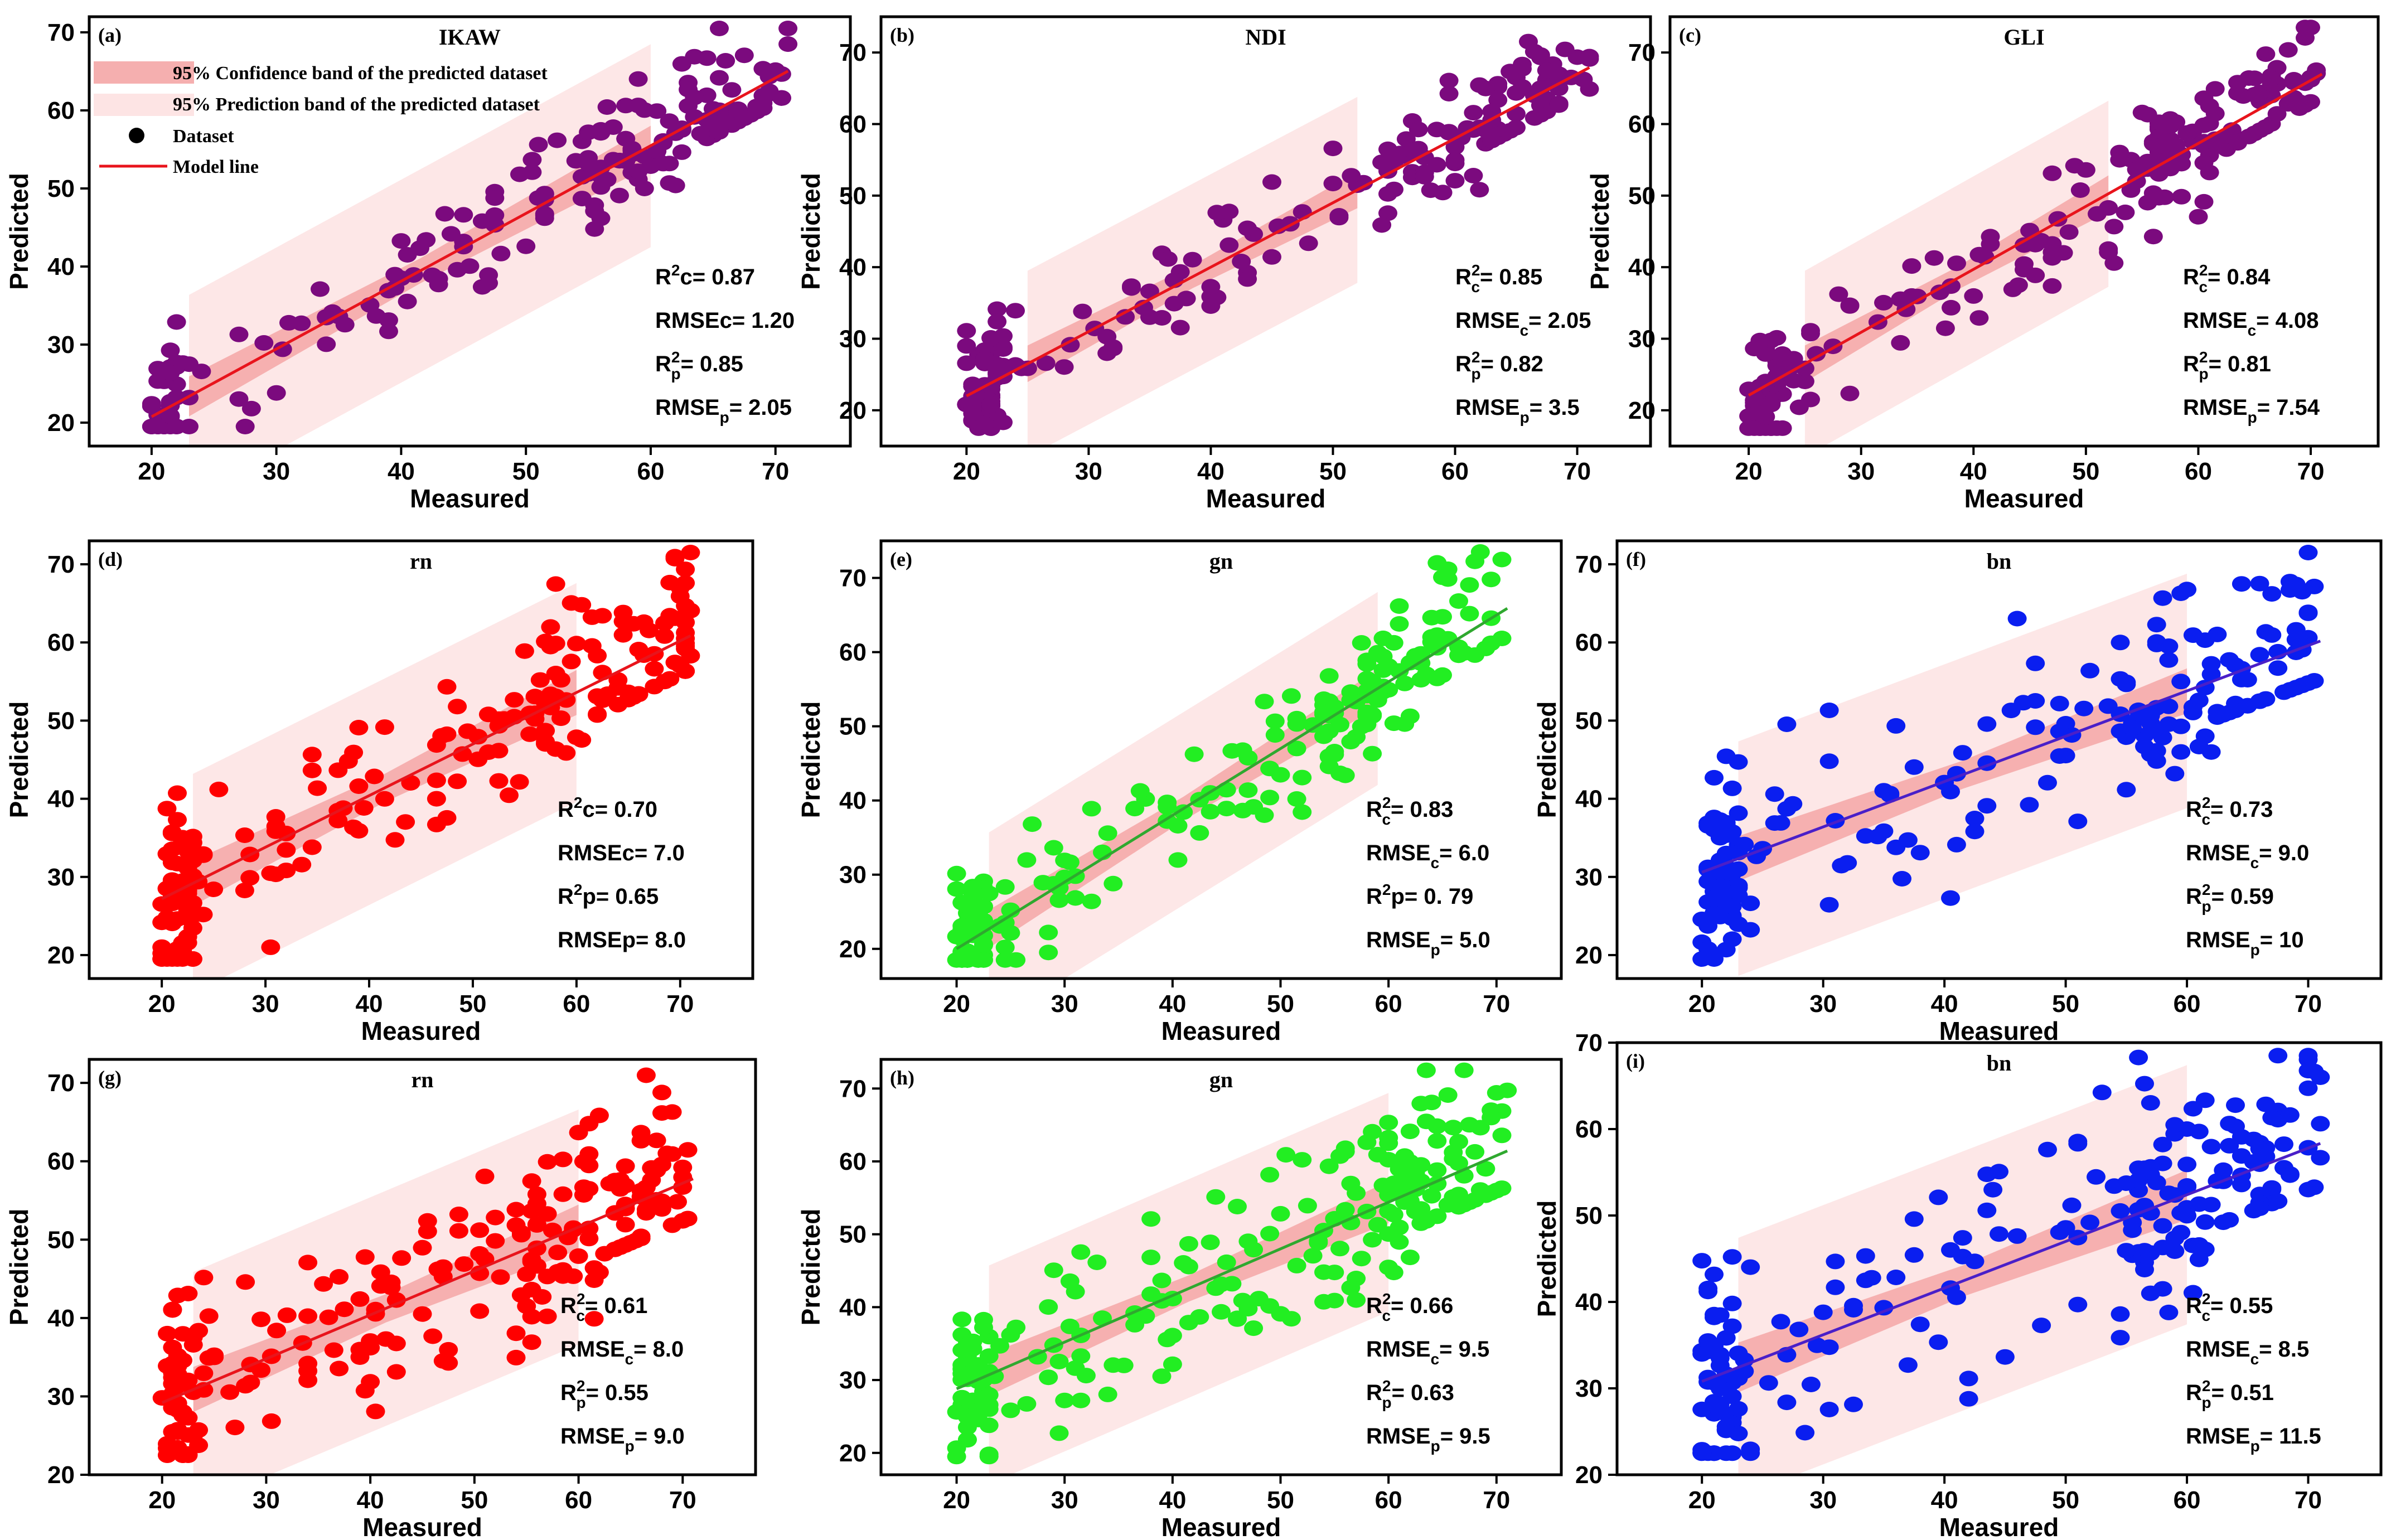 Image resolution: width=2391 pixels, height=1540 pixels. What do you see at coordinates (604, 1394) in the screenshot?
I see `stat-2: R2 p= 0.55` at bounding box center [604, 1394].